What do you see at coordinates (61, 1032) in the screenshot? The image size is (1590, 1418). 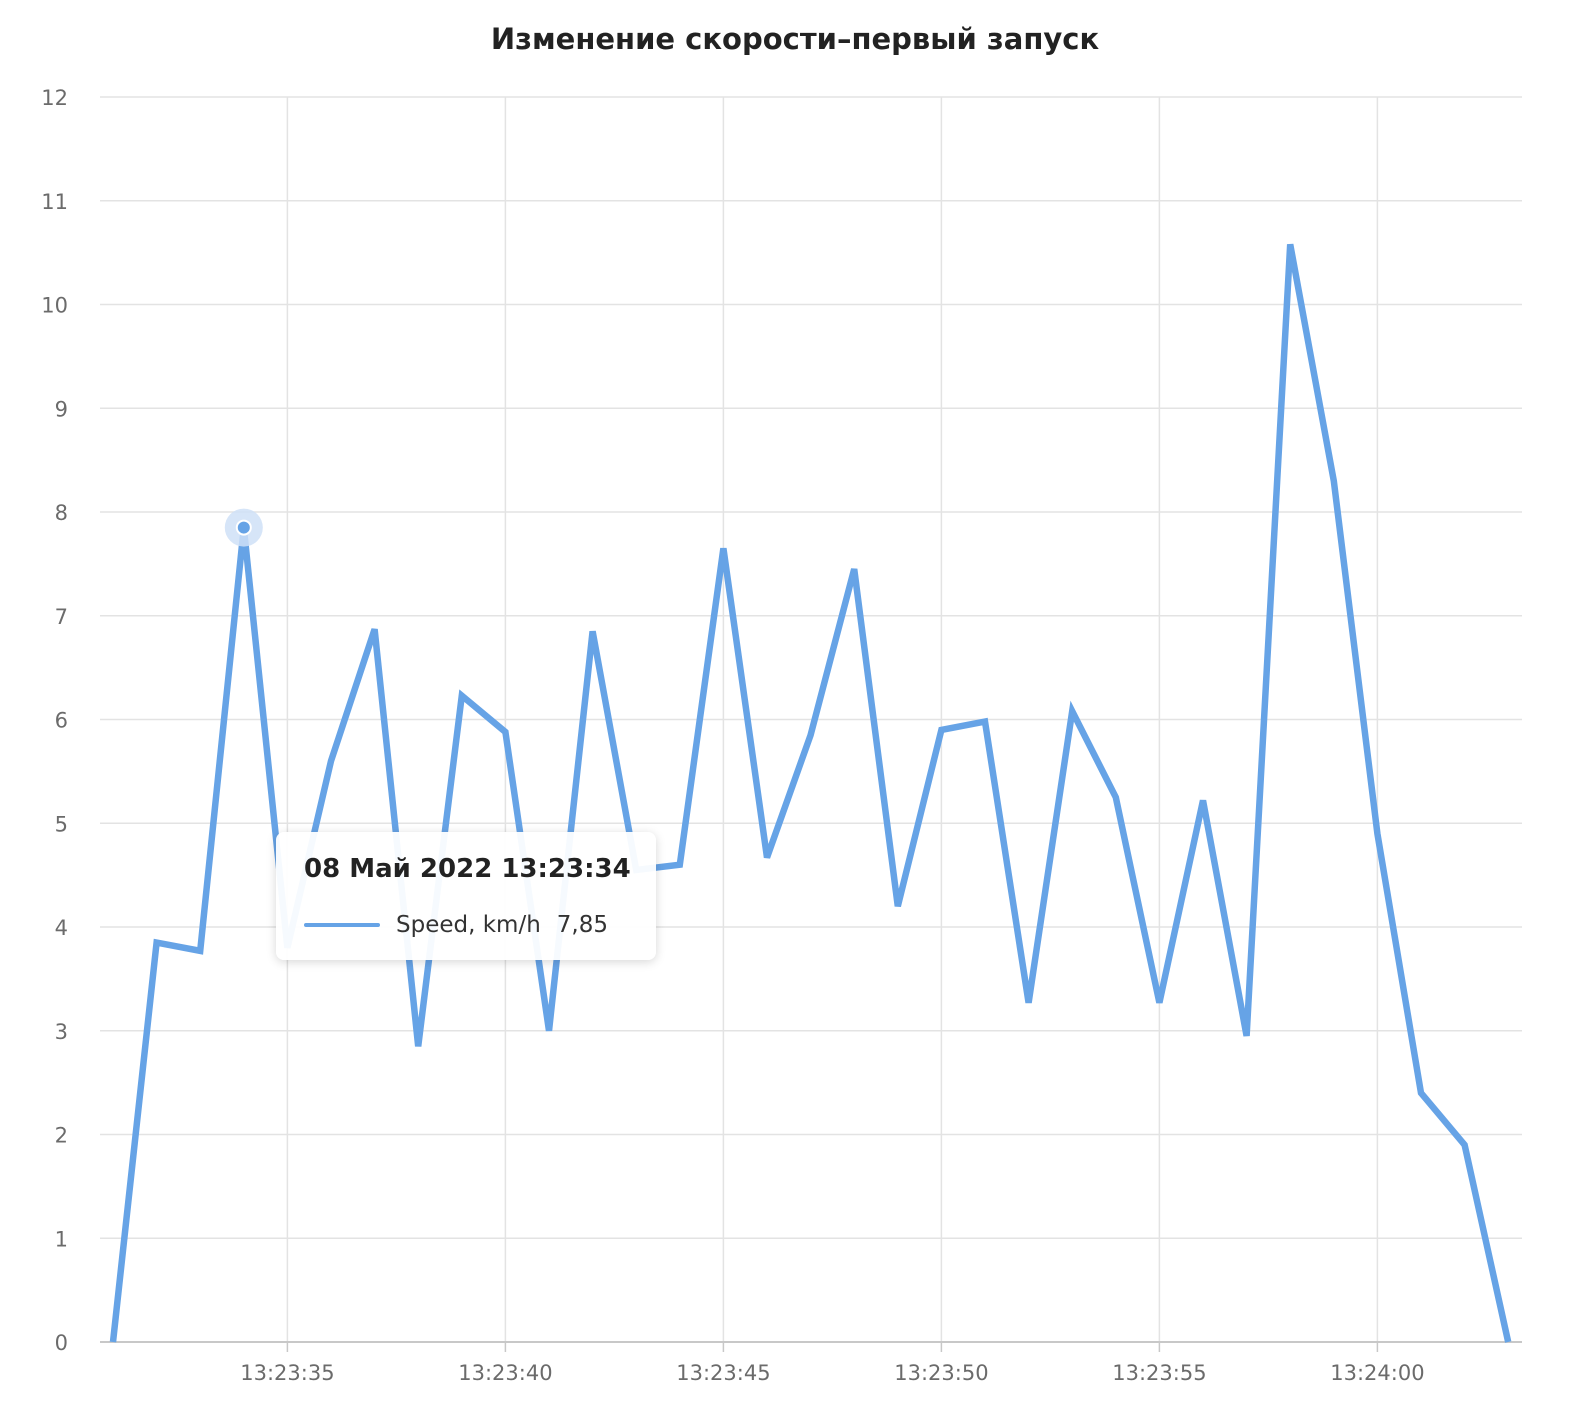 I see `y-tick-label: 3` at bounding box center [61, 1032].